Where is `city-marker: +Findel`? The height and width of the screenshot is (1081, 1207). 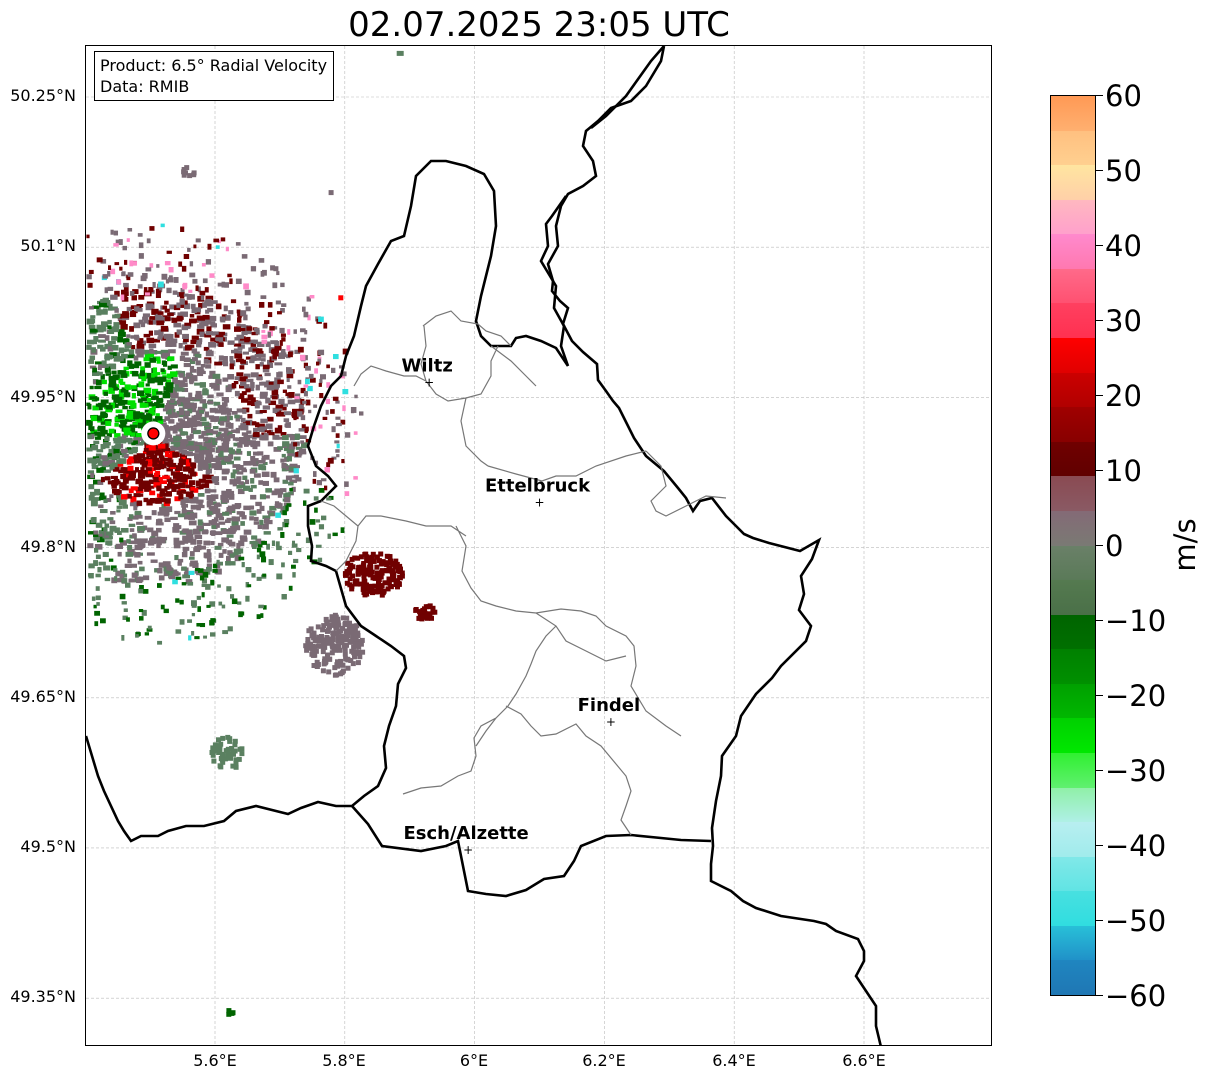 city-marker: +Findel is located at coordinates (609, 712).